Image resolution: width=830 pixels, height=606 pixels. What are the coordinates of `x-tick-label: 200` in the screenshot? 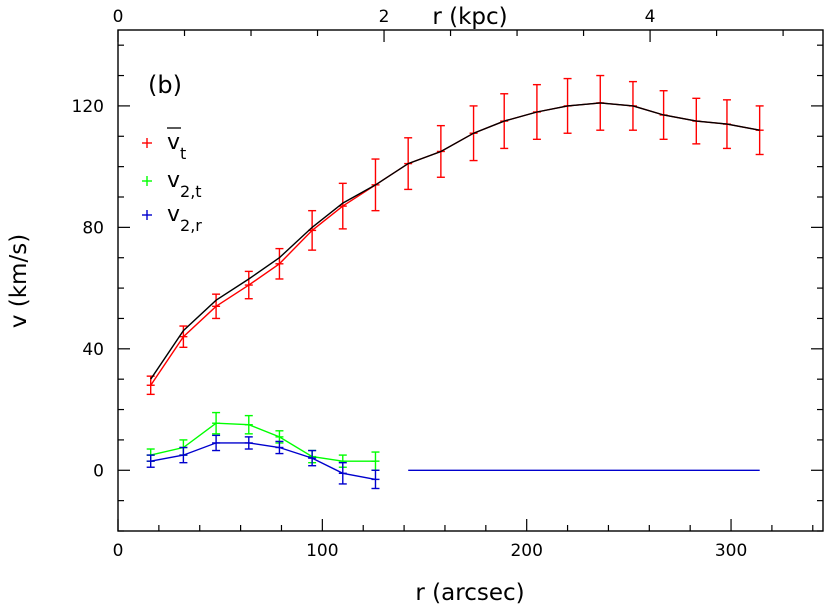 It's located at (526, 551).